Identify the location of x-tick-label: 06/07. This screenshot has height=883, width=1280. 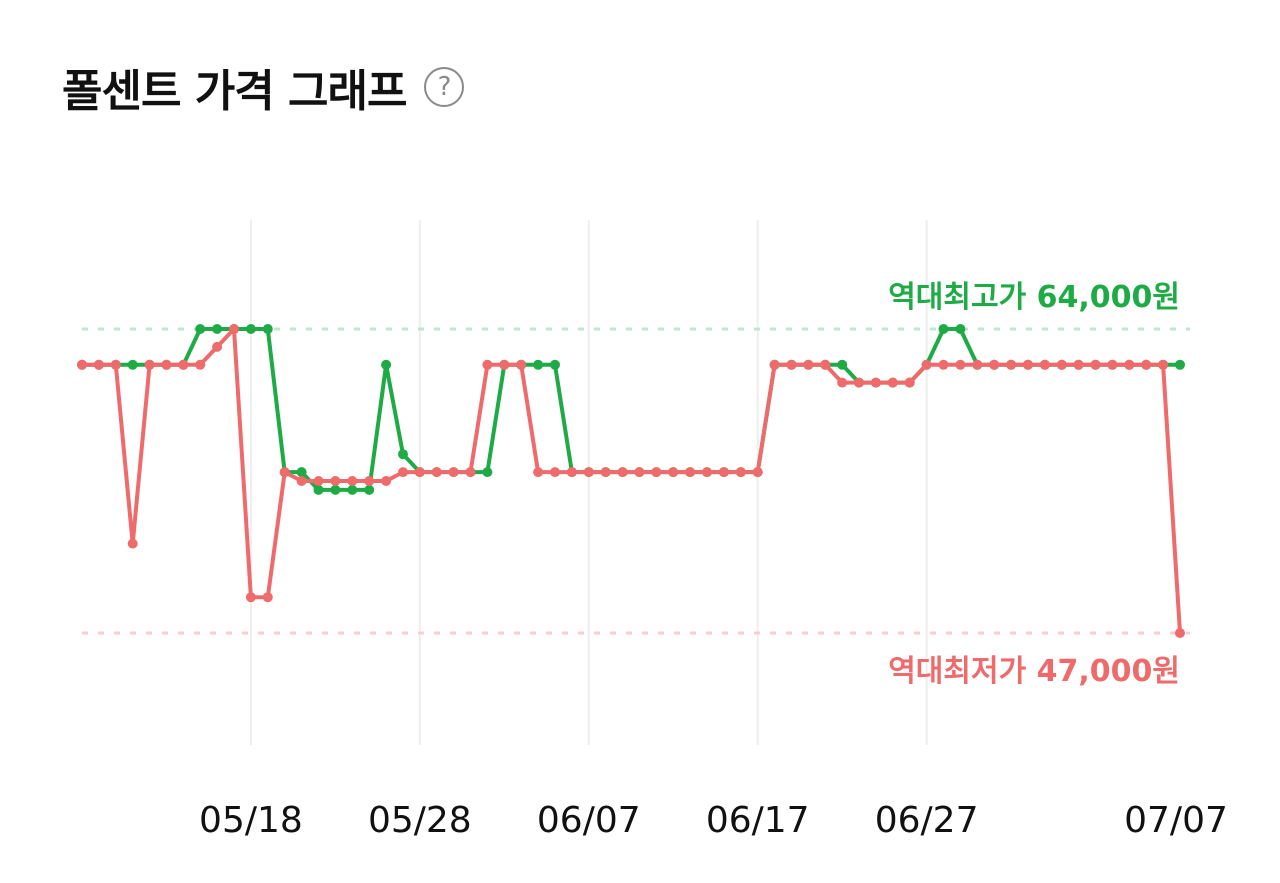
(589, 820).